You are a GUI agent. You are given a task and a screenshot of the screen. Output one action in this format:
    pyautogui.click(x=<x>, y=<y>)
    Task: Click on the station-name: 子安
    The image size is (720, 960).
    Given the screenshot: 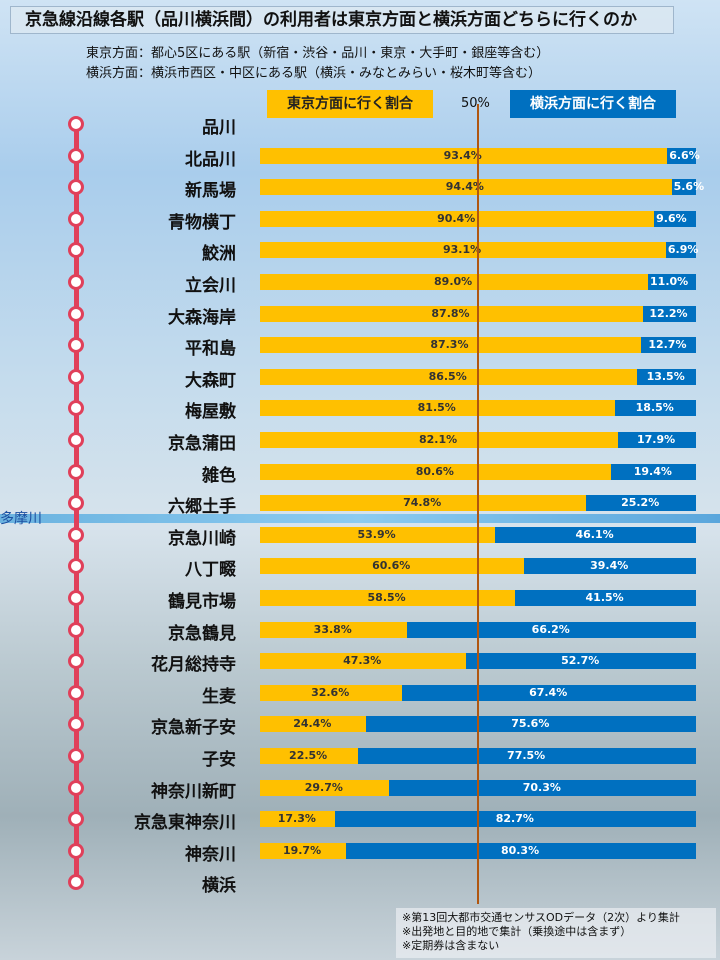 What is the action you would take?
    pyautogui.click(x=219, y=760)
    